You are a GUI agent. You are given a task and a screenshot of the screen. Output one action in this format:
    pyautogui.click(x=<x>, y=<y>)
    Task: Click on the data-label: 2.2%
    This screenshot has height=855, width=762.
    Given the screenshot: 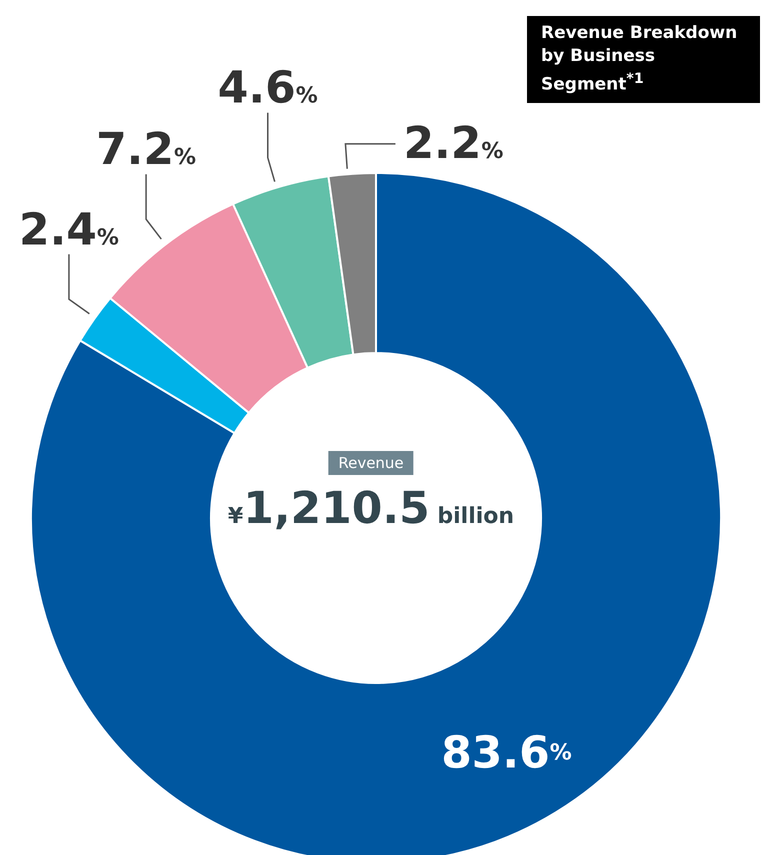 What is the action you would take?
    pyautogui.click(x=453, y=143)
    